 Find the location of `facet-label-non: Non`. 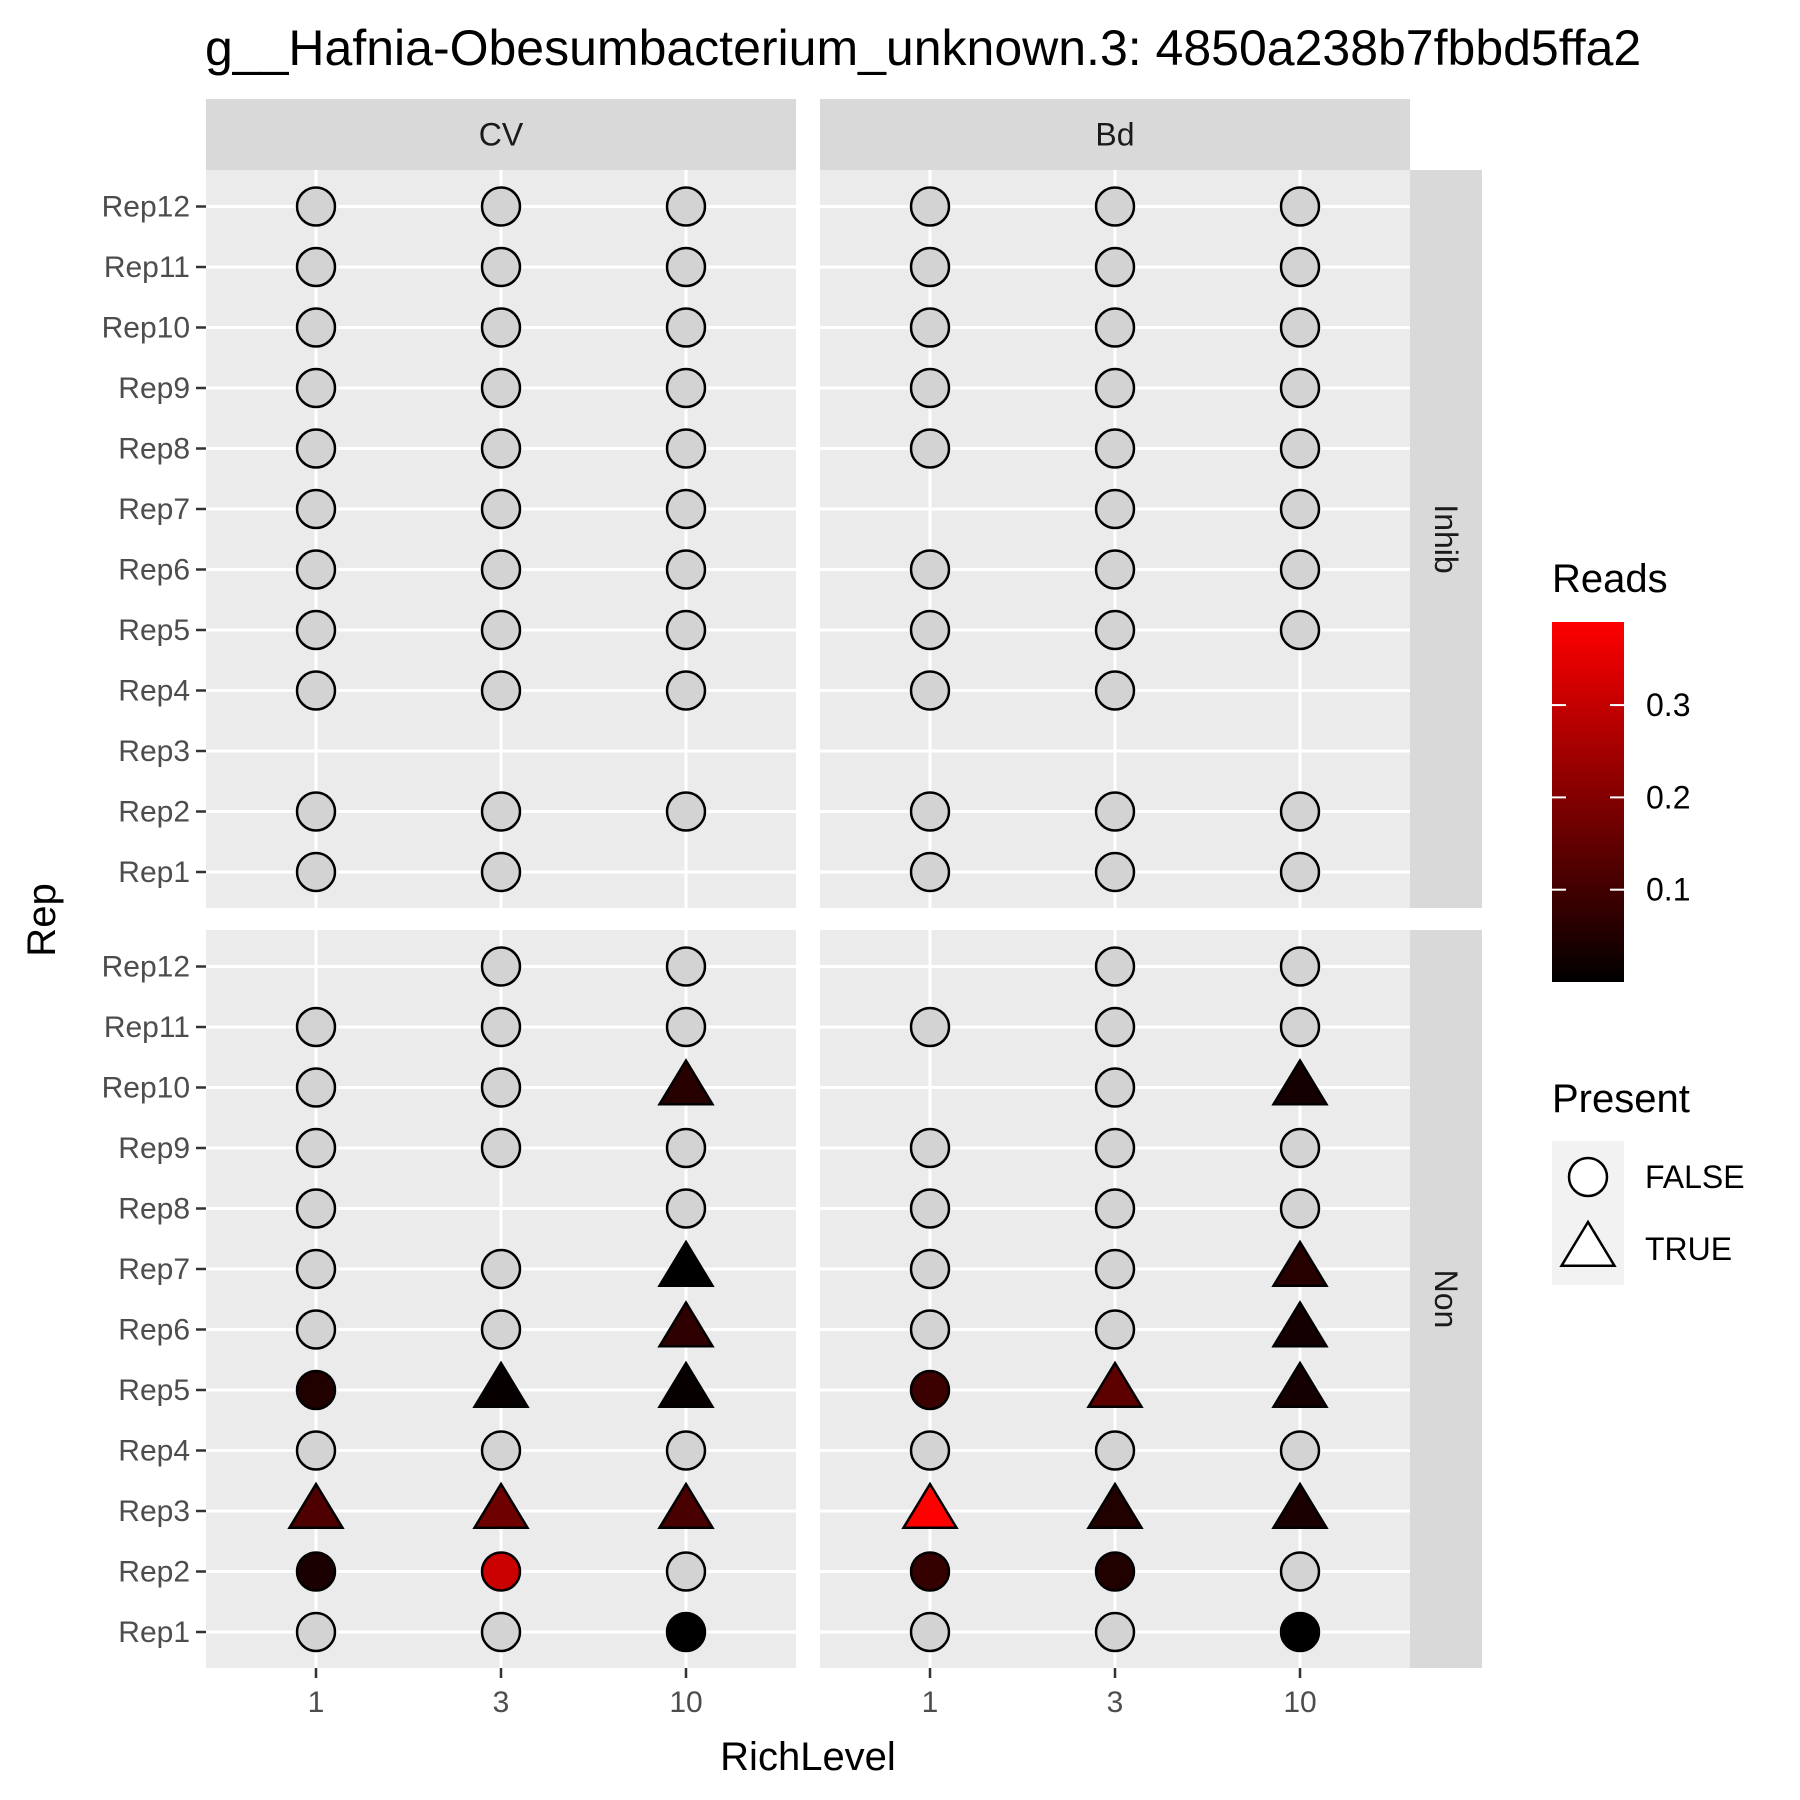

facet-label-non: Non is located at coordinates (1446, 1299).